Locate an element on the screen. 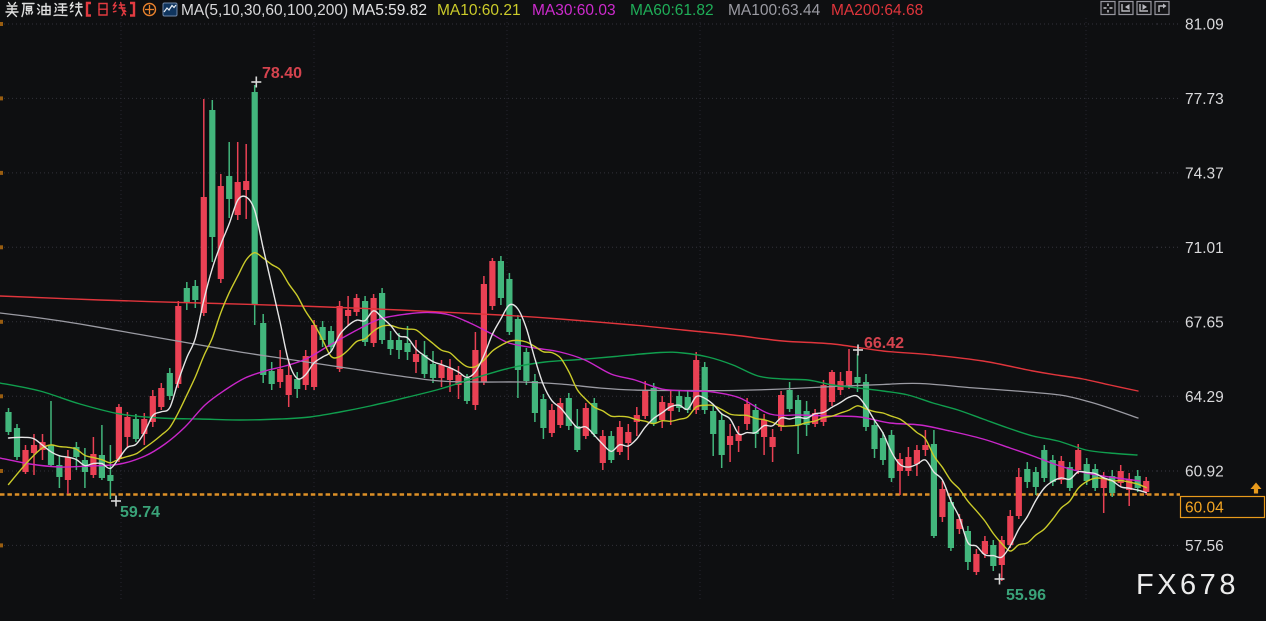 The width and height of the screenshot is (1266, 621). svg-text: 81.09 is located at coordinates (1204, 25).